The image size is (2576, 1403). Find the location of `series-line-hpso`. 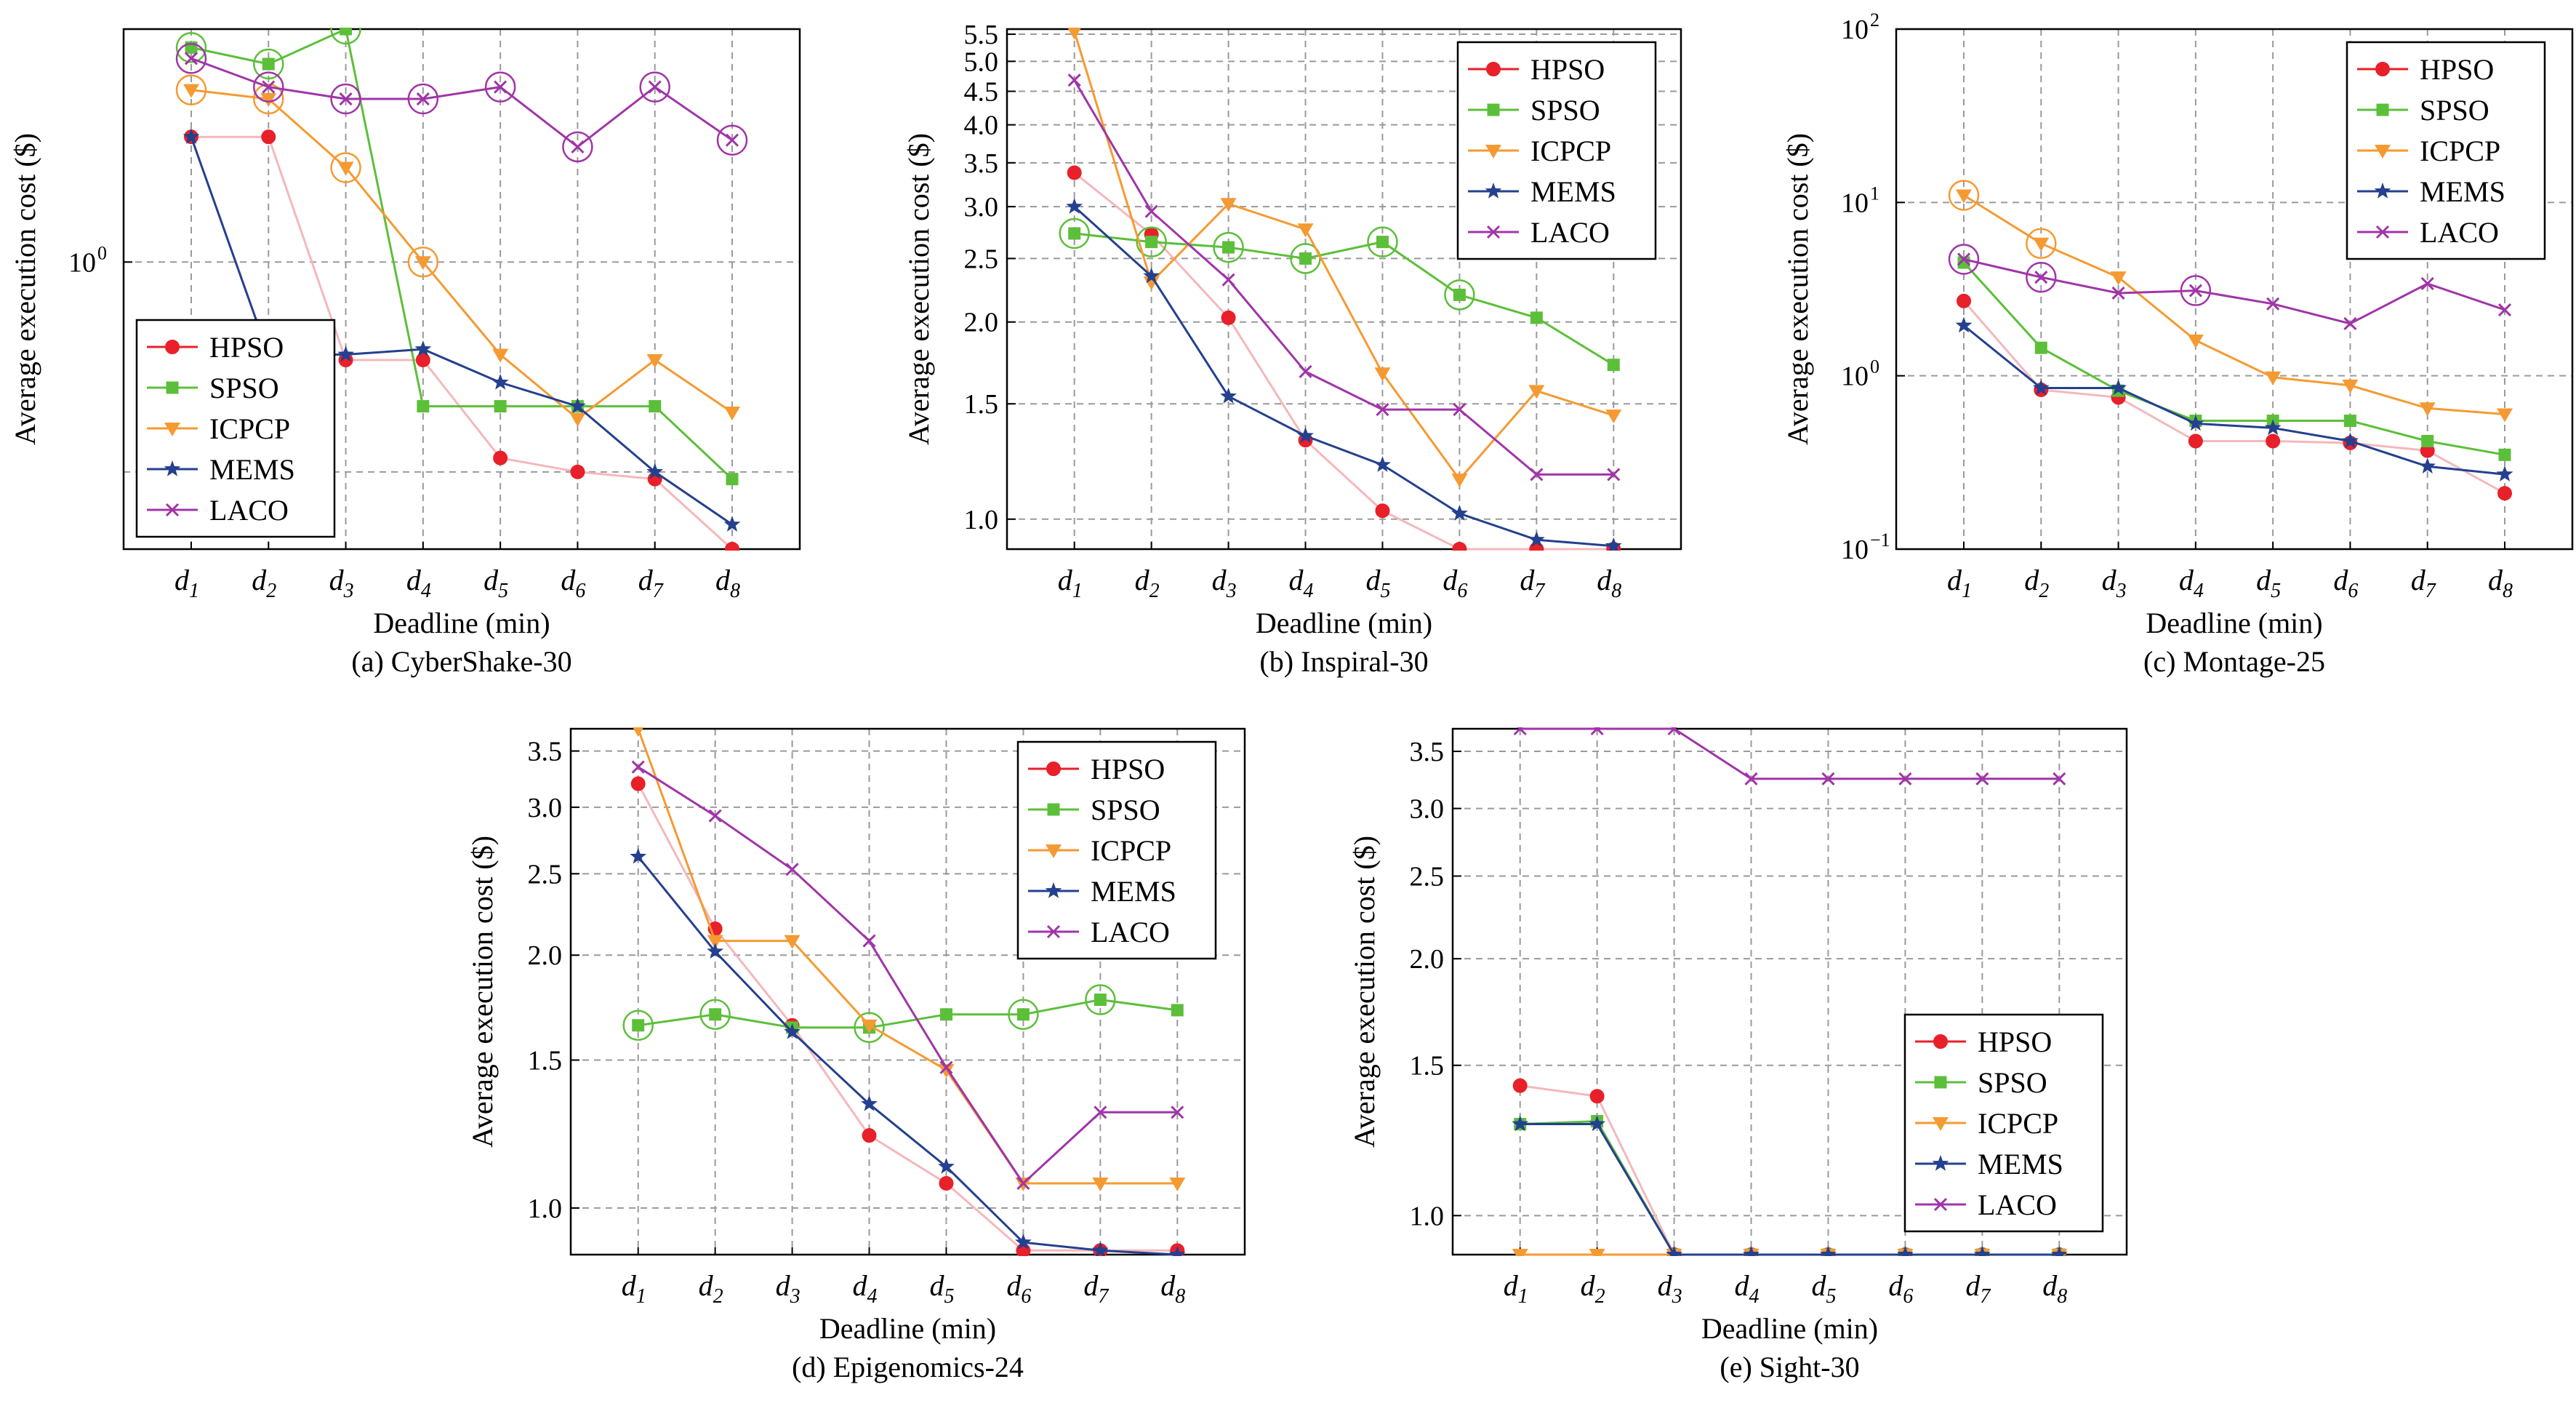

series-line-hpso is located at coordinates (462, 343).